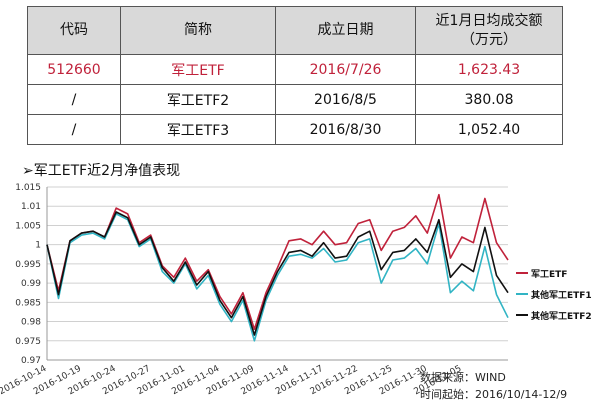 The image size is (592, 411). I want to click on cell-date: 2016/7/26, so click(345, 69).